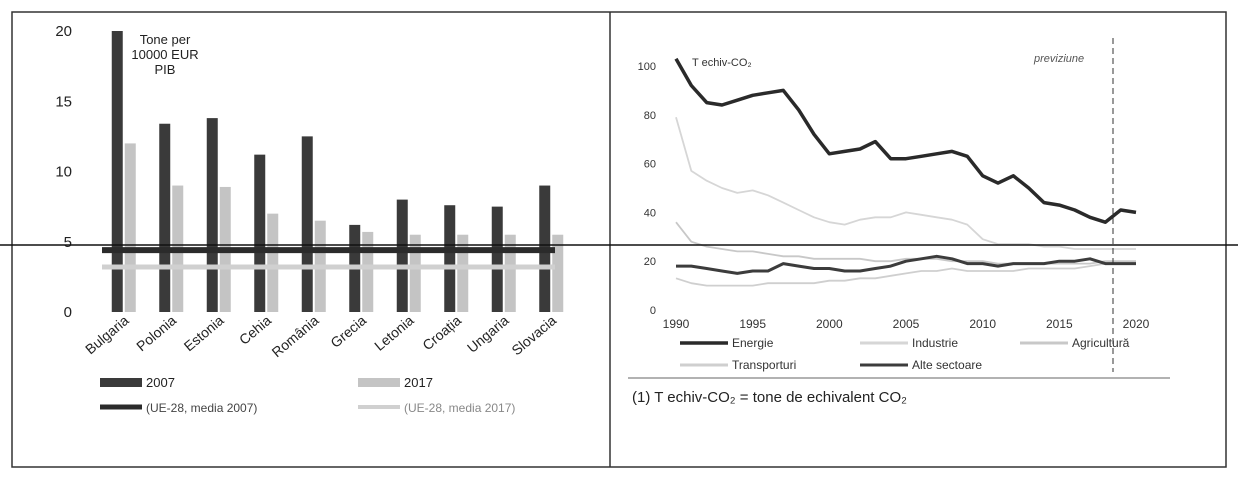 This screenshot has height=479, width=1238. Describe the element at coordinates (935, 343) in the screenshot. I see `legend-label: Industrie` at that location.